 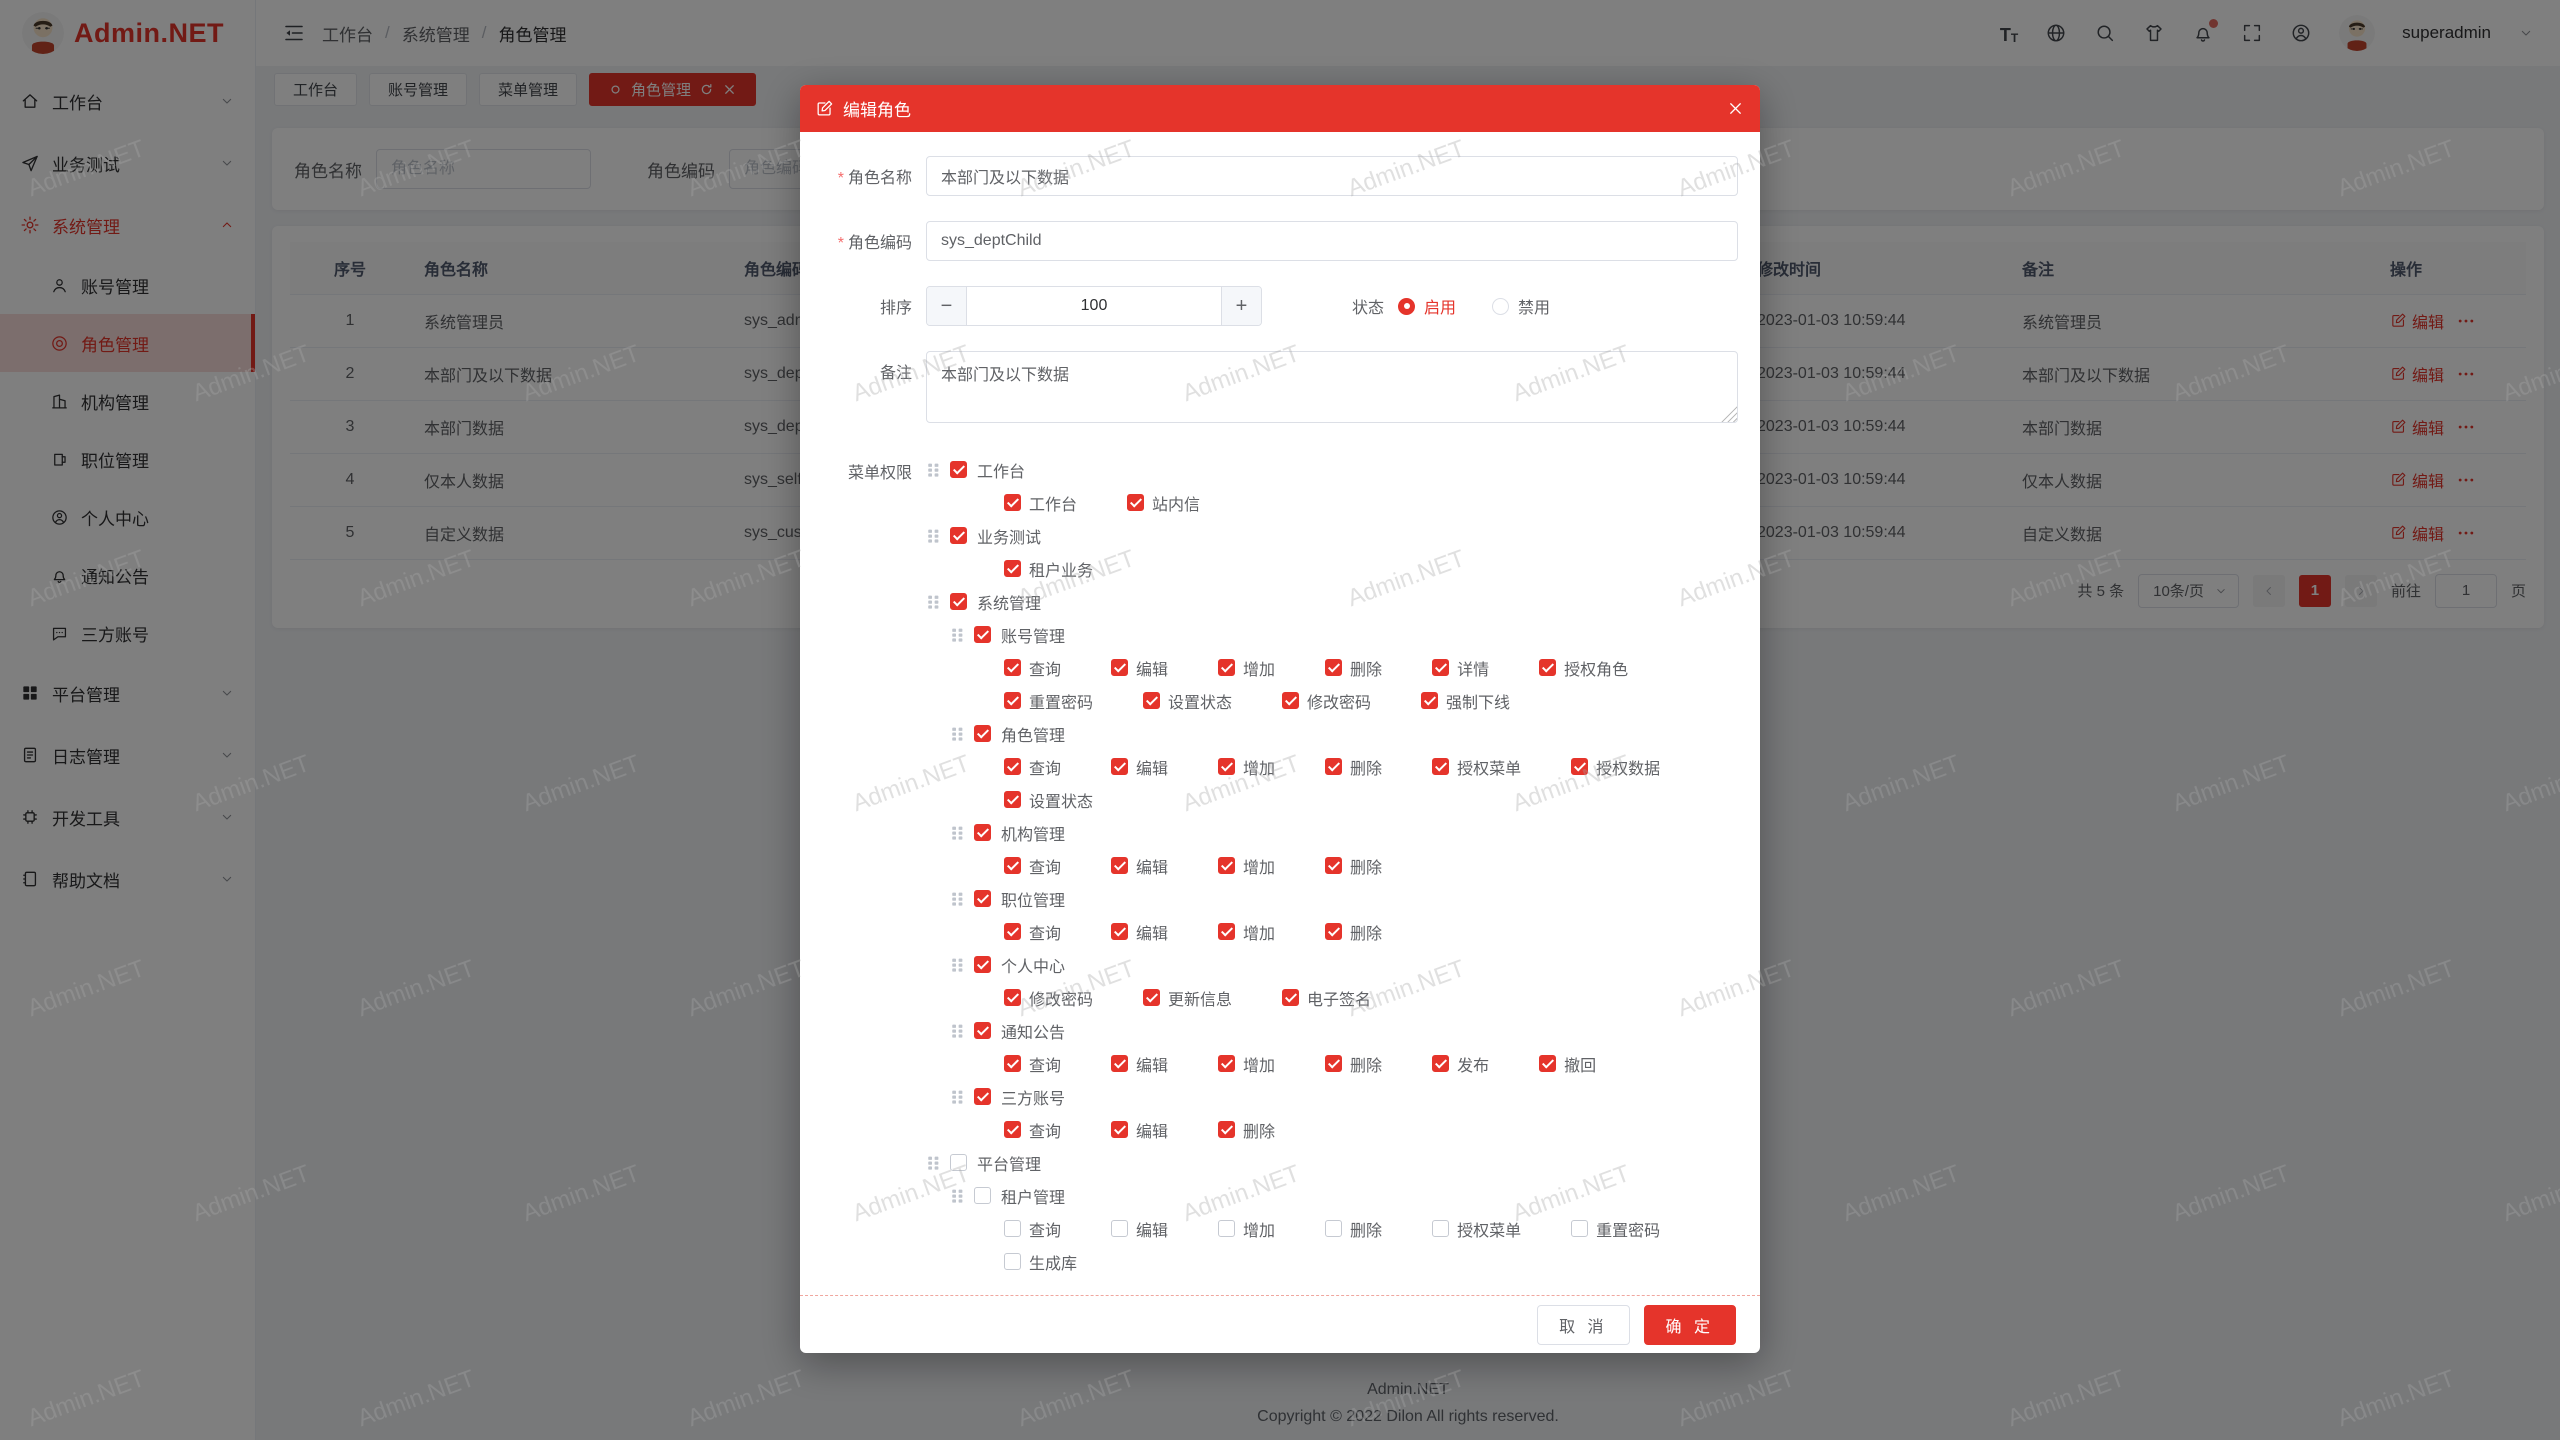 What do you see at coordinates (1735, 108) in the screenshot?
I see `close-icon` at bounding box center [1735, 108].